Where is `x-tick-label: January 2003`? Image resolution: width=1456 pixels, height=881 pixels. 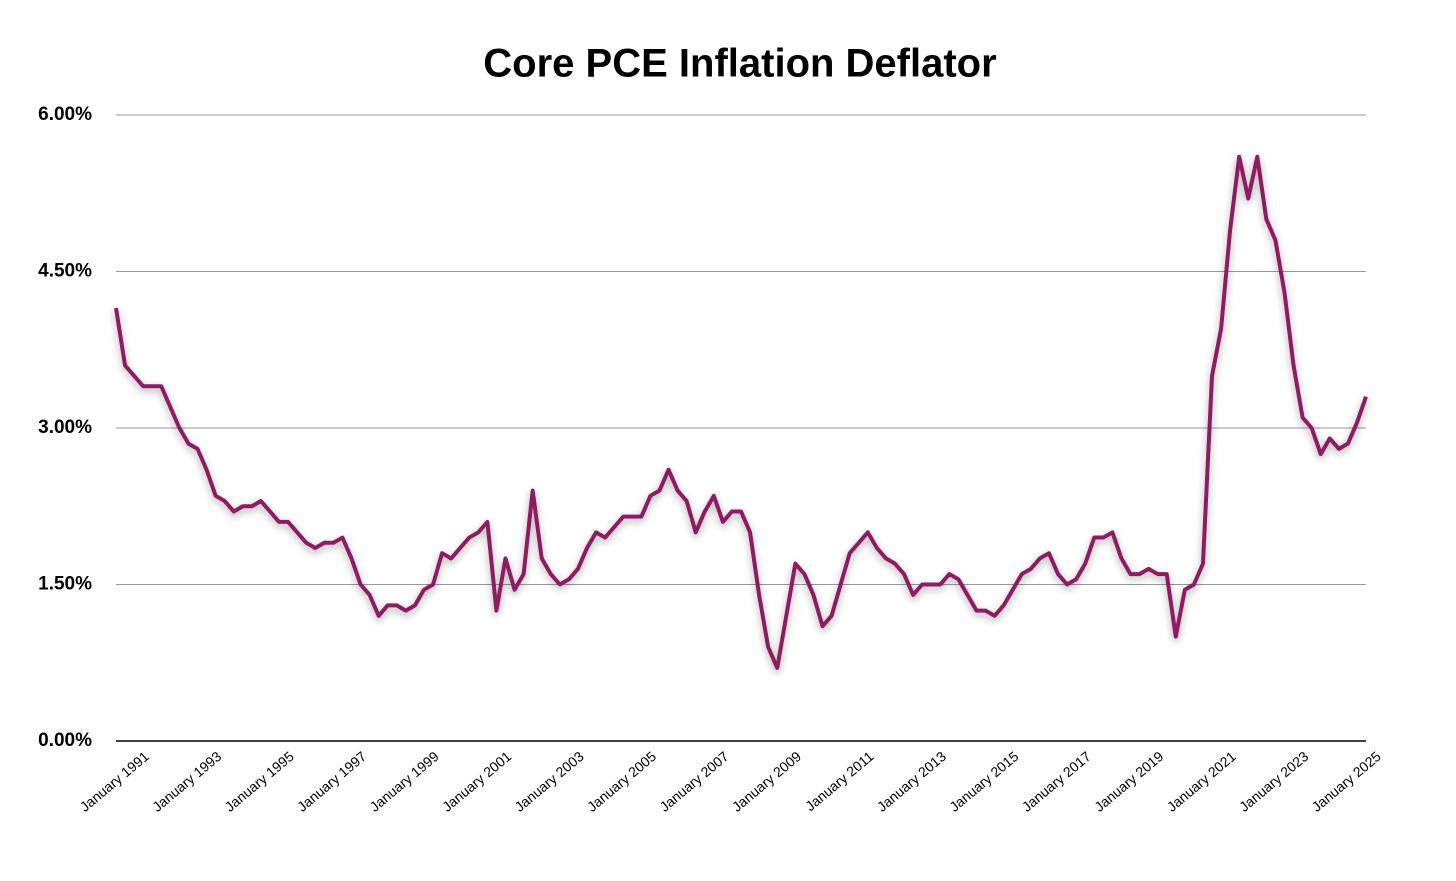 x-tick-label: January 2003 is located at coordinates (548, 781).